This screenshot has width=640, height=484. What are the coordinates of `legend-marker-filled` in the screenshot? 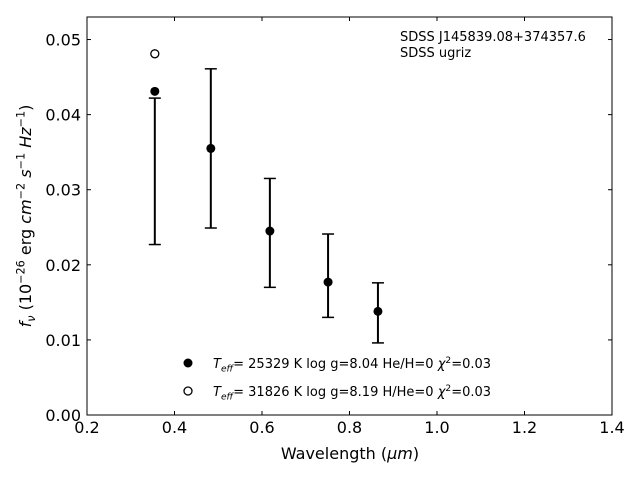 It's located at (188, 363).